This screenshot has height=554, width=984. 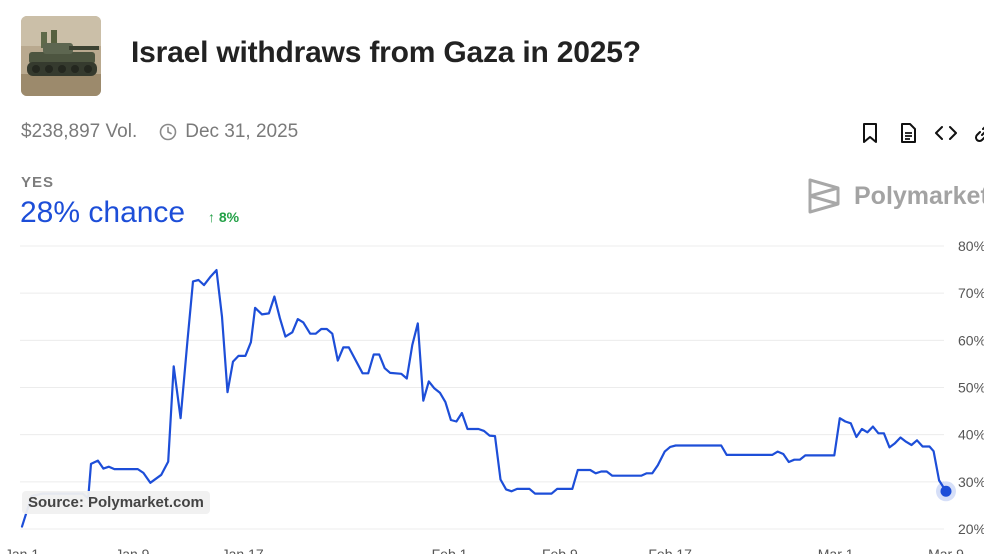 What do you see at coordinates (971, 340) in the screenshot?
I see `y-tick-label: 60%` at bounding box center [971, 340].